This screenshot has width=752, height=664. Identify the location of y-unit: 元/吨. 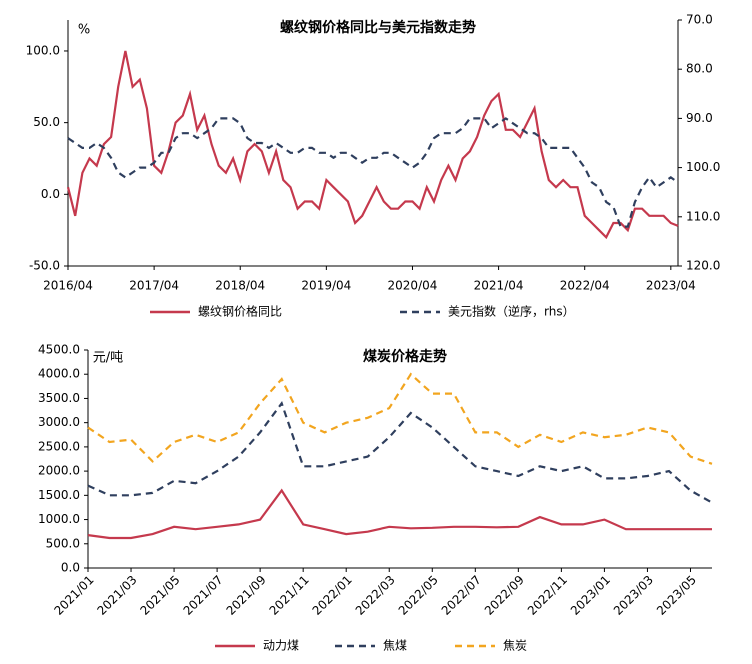
(108, 358).